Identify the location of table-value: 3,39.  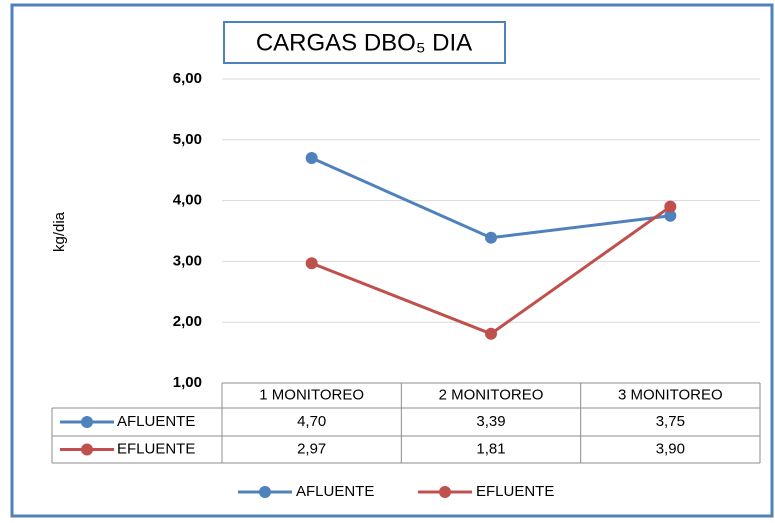
(490, 421).